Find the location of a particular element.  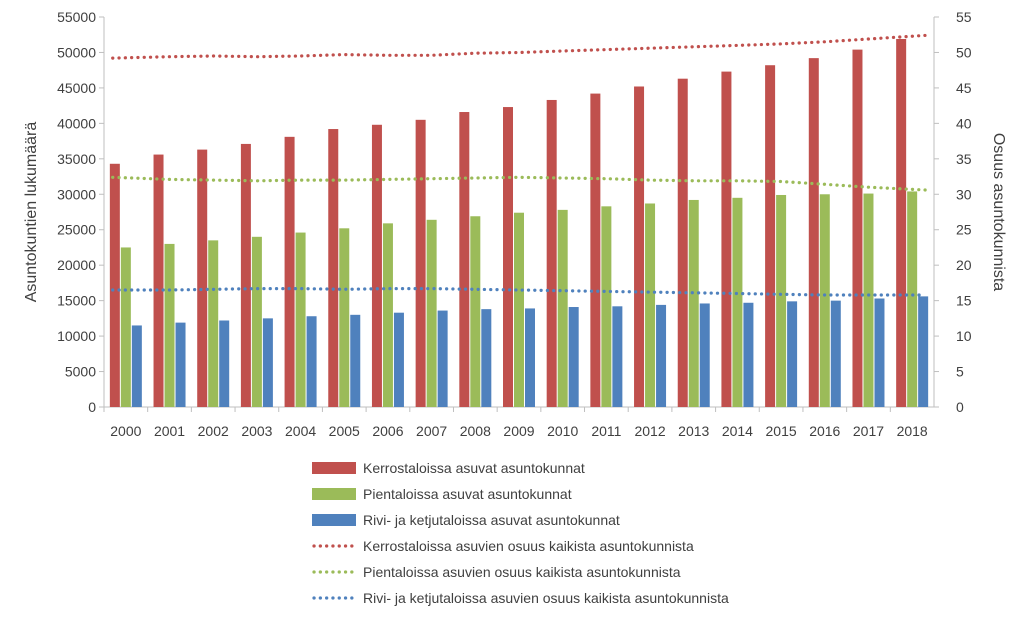

x-tick-label: 2018 is located at coordinates (912, 431).